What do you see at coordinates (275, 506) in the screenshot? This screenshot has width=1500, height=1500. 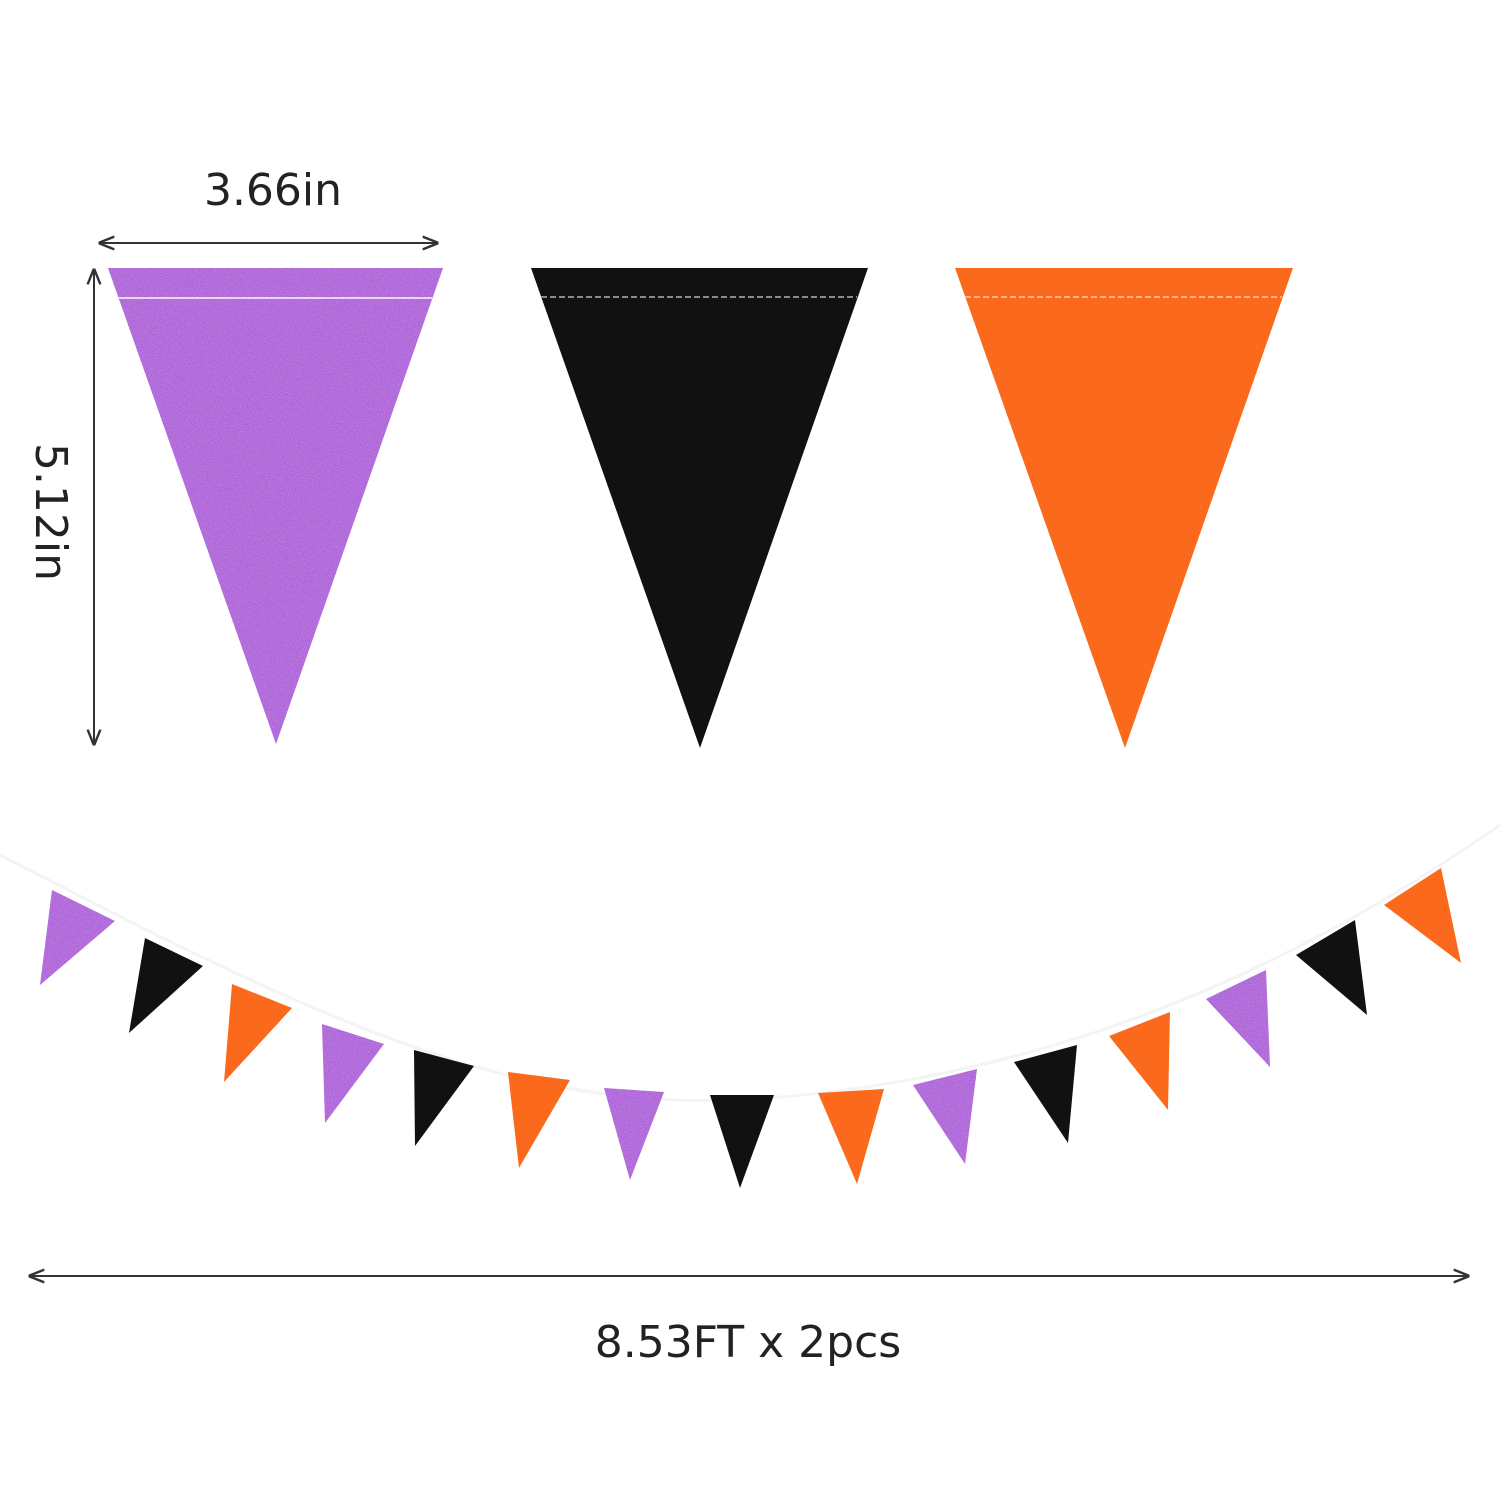 I see `large-pennant-purple` at bounding box center [275, 506].